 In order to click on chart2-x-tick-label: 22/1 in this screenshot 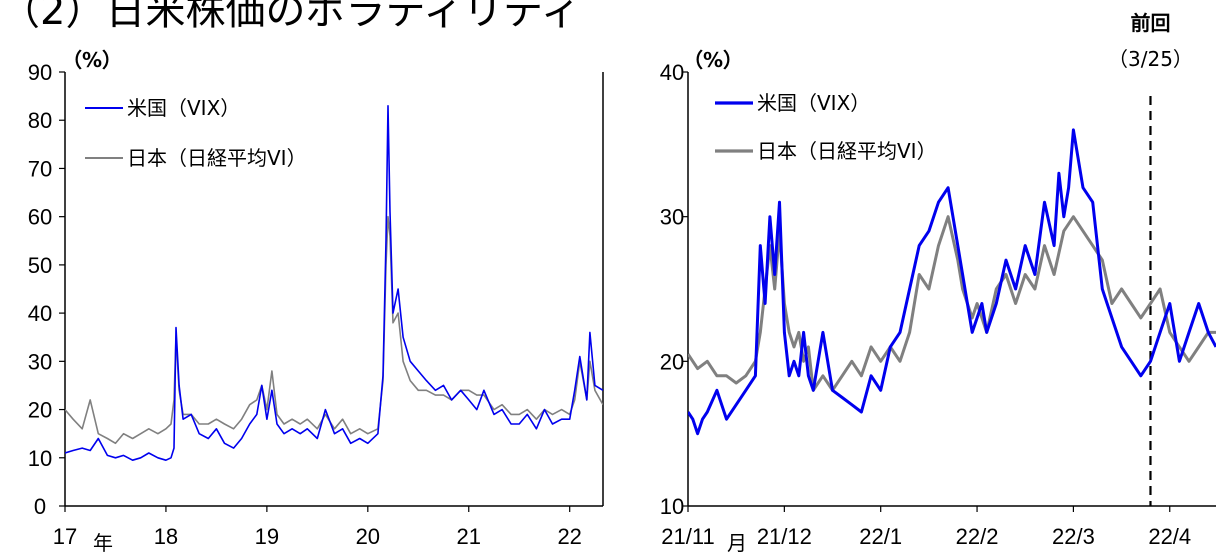, I will do `click(880, 536)`.